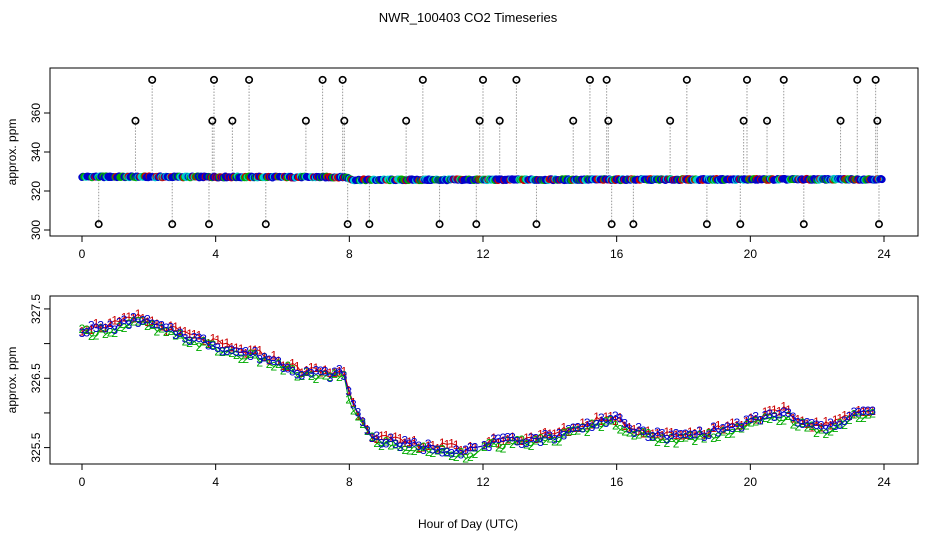 The width and height of the screenshot is (936, 540). I want to click on y-tick-label: 326.5, so click(36, 378).